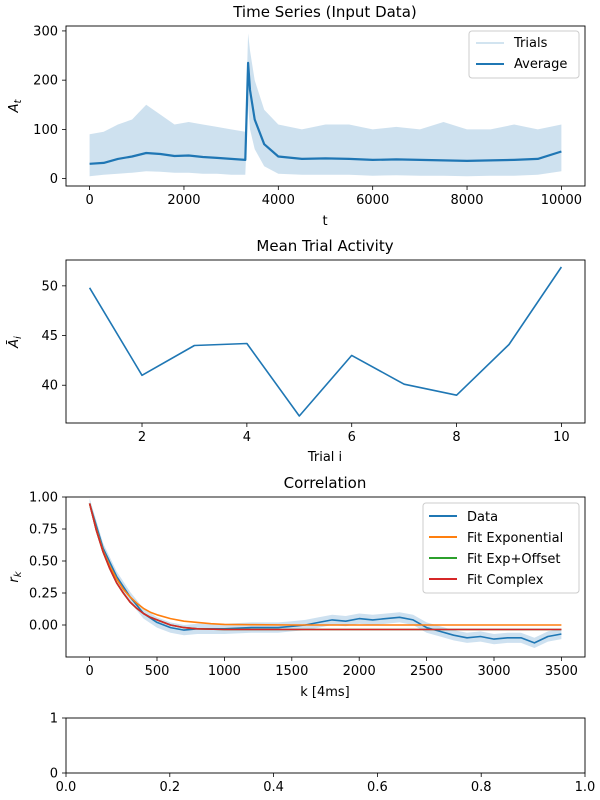 This screenshot has width=600, height=800. What do you see at coordinates (372, 200) in the screenshot?
I see `x-tick-label: 6000` at bounding box center [372, 200].